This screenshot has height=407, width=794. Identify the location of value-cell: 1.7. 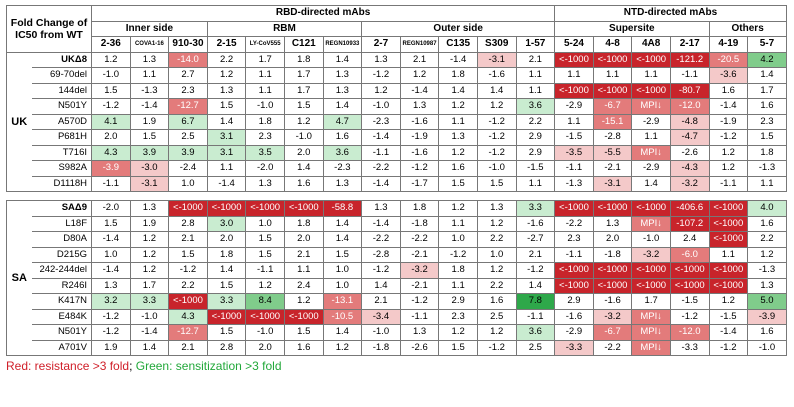
(149, 285).